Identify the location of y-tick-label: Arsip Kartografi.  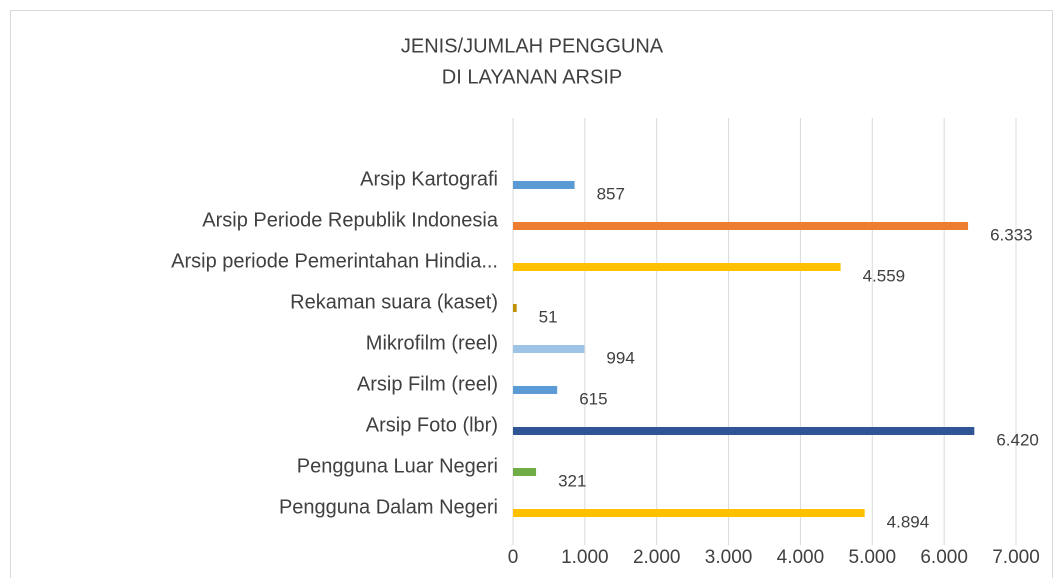
(429, 179).